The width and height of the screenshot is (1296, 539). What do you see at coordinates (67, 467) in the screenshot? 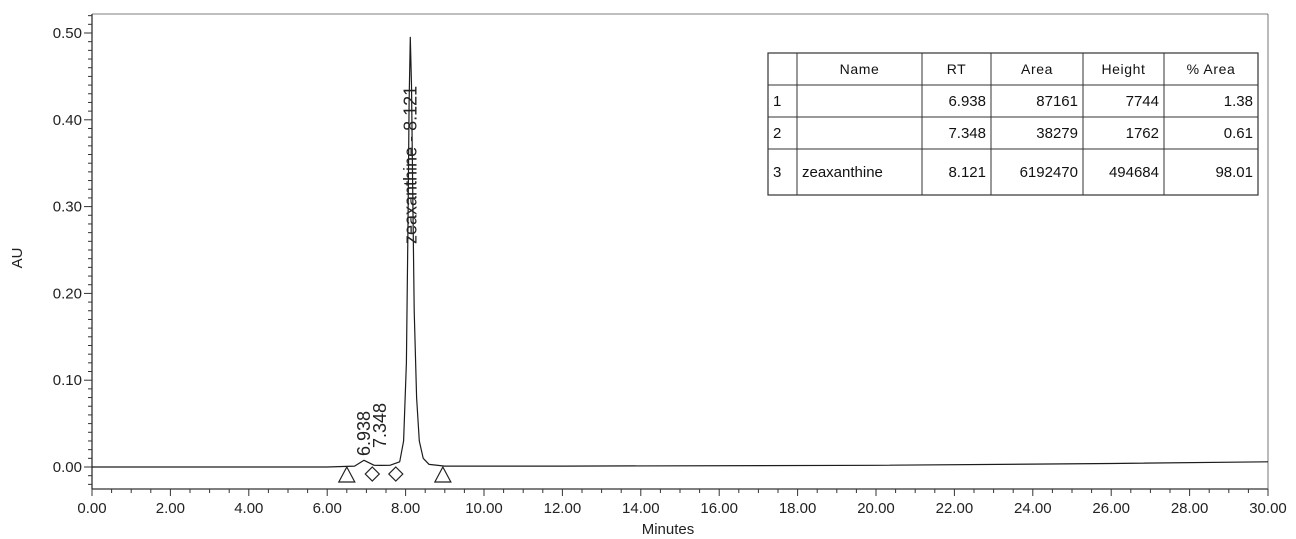
I see `y-tick-label: 0.00` at bounding box center [67, 467].